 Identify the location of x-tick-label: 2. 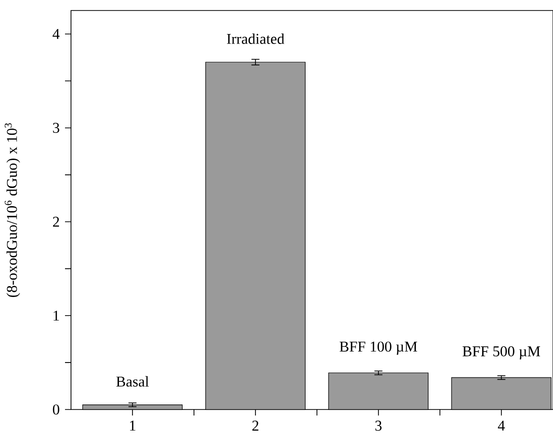
(255, 425).